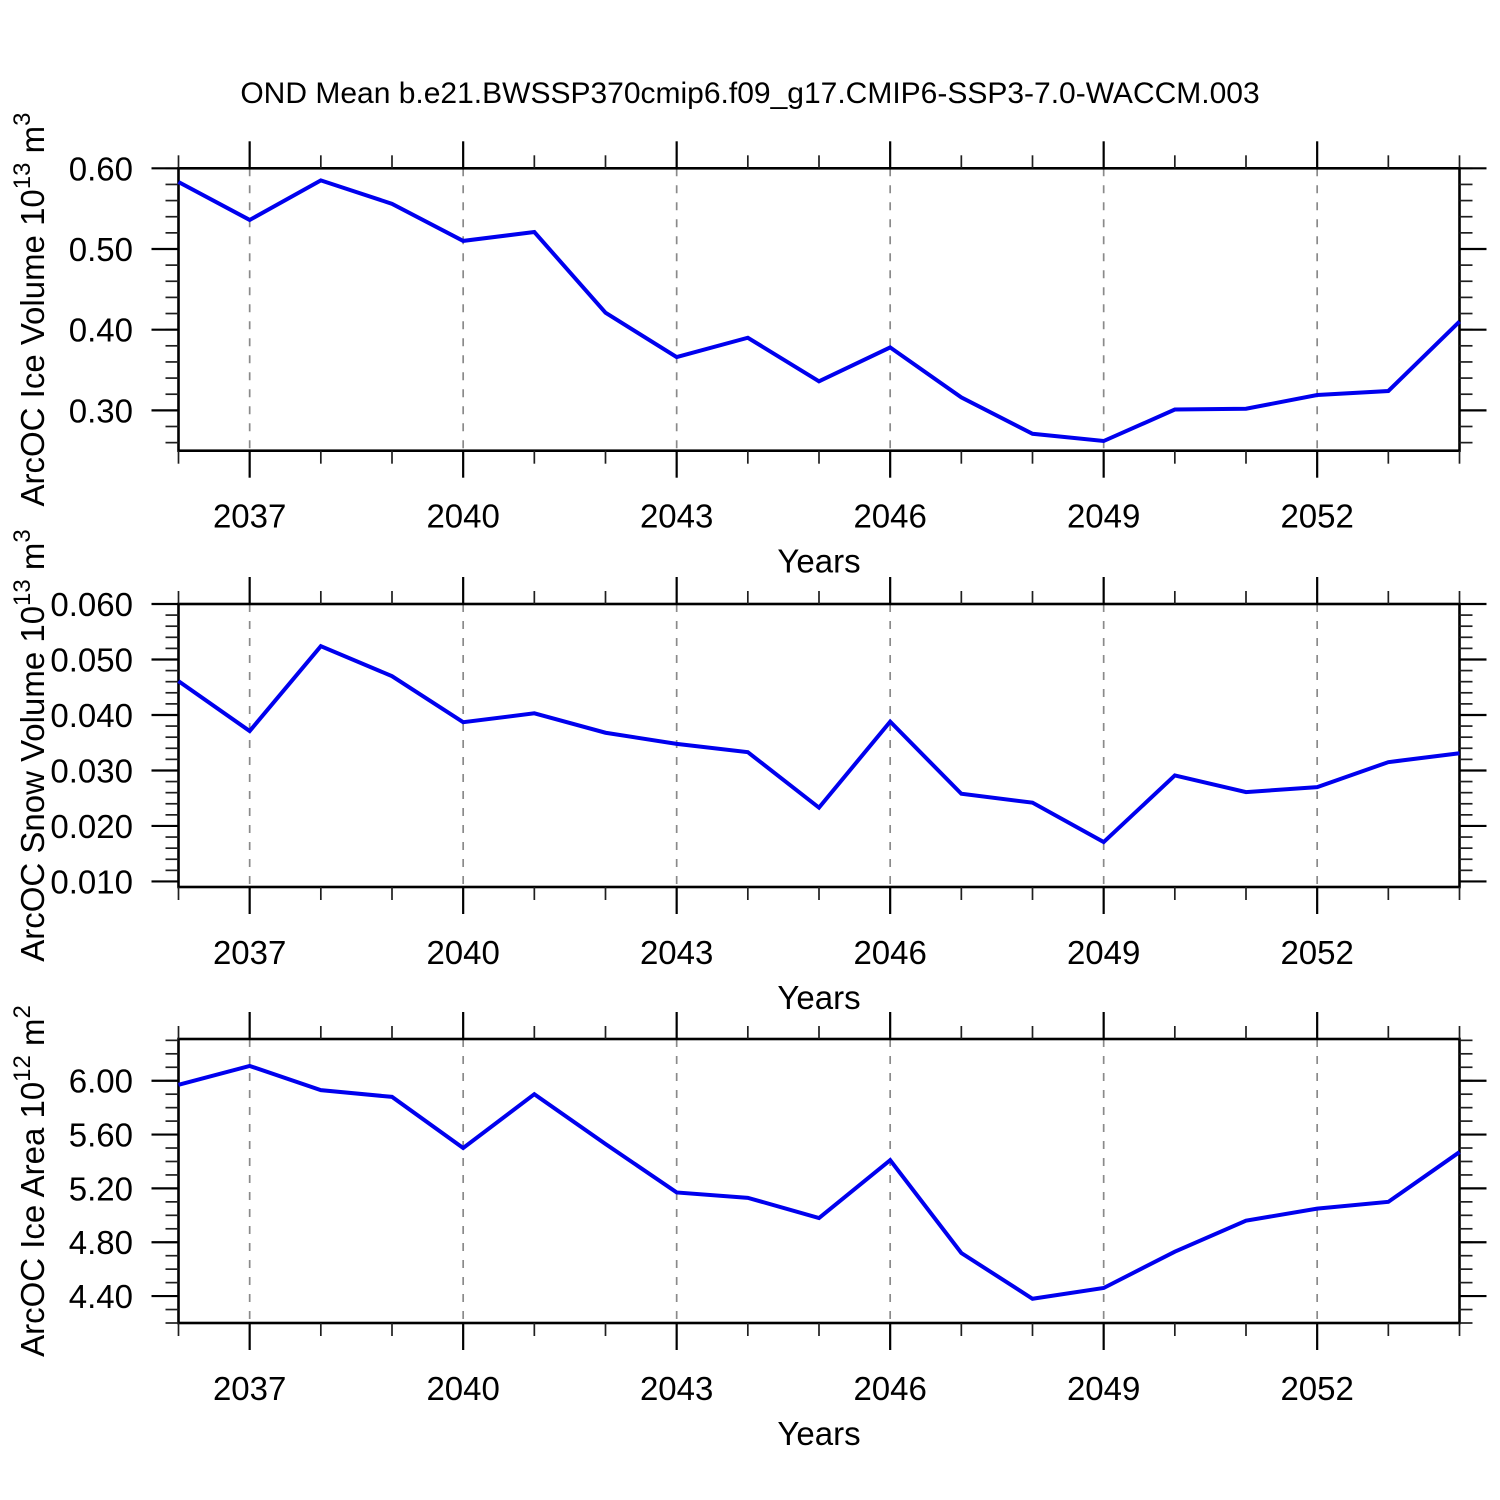 The image size is (1500, 1500). What do you see at coordinates (30, 1181) in the screenshot?
I see `y-axis-label: ArcOC Ice Area 1012 m2` at bounding box center [30, 1181].